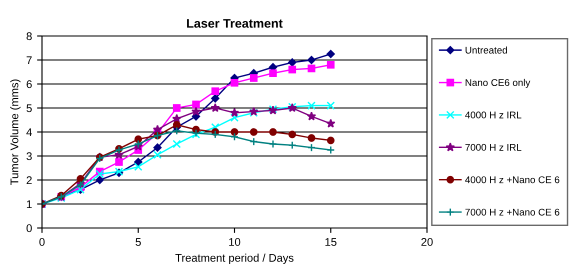  What do you see at coordinates (498, 83) in the screenshot?
I see `legend-label: Nano CE6 only` at bounding box center [498, 83].